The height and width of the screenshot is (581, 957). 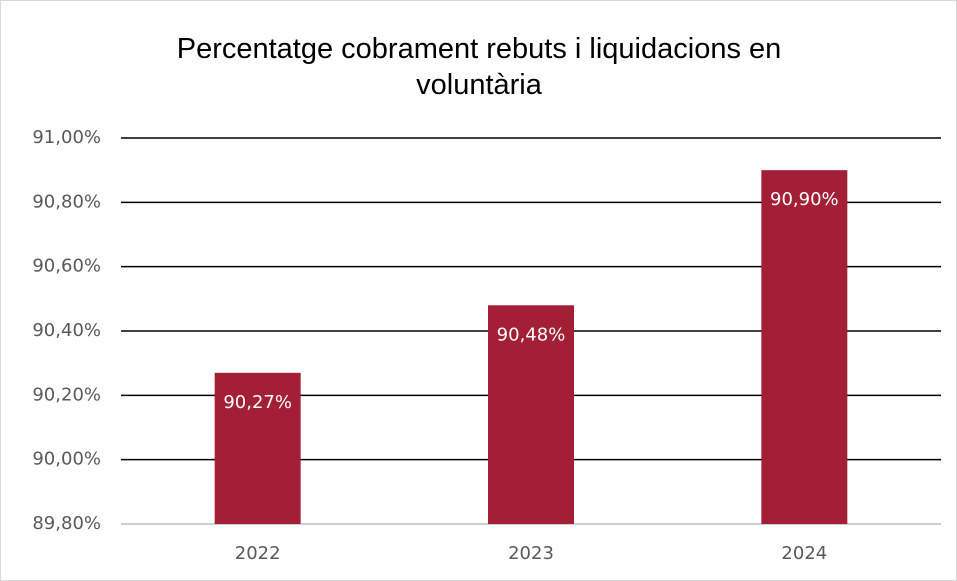 What do you see at coordinates (804, 199) in the screenshot?
I see `data-label: 90,90%` at bounding box center [804, 199].